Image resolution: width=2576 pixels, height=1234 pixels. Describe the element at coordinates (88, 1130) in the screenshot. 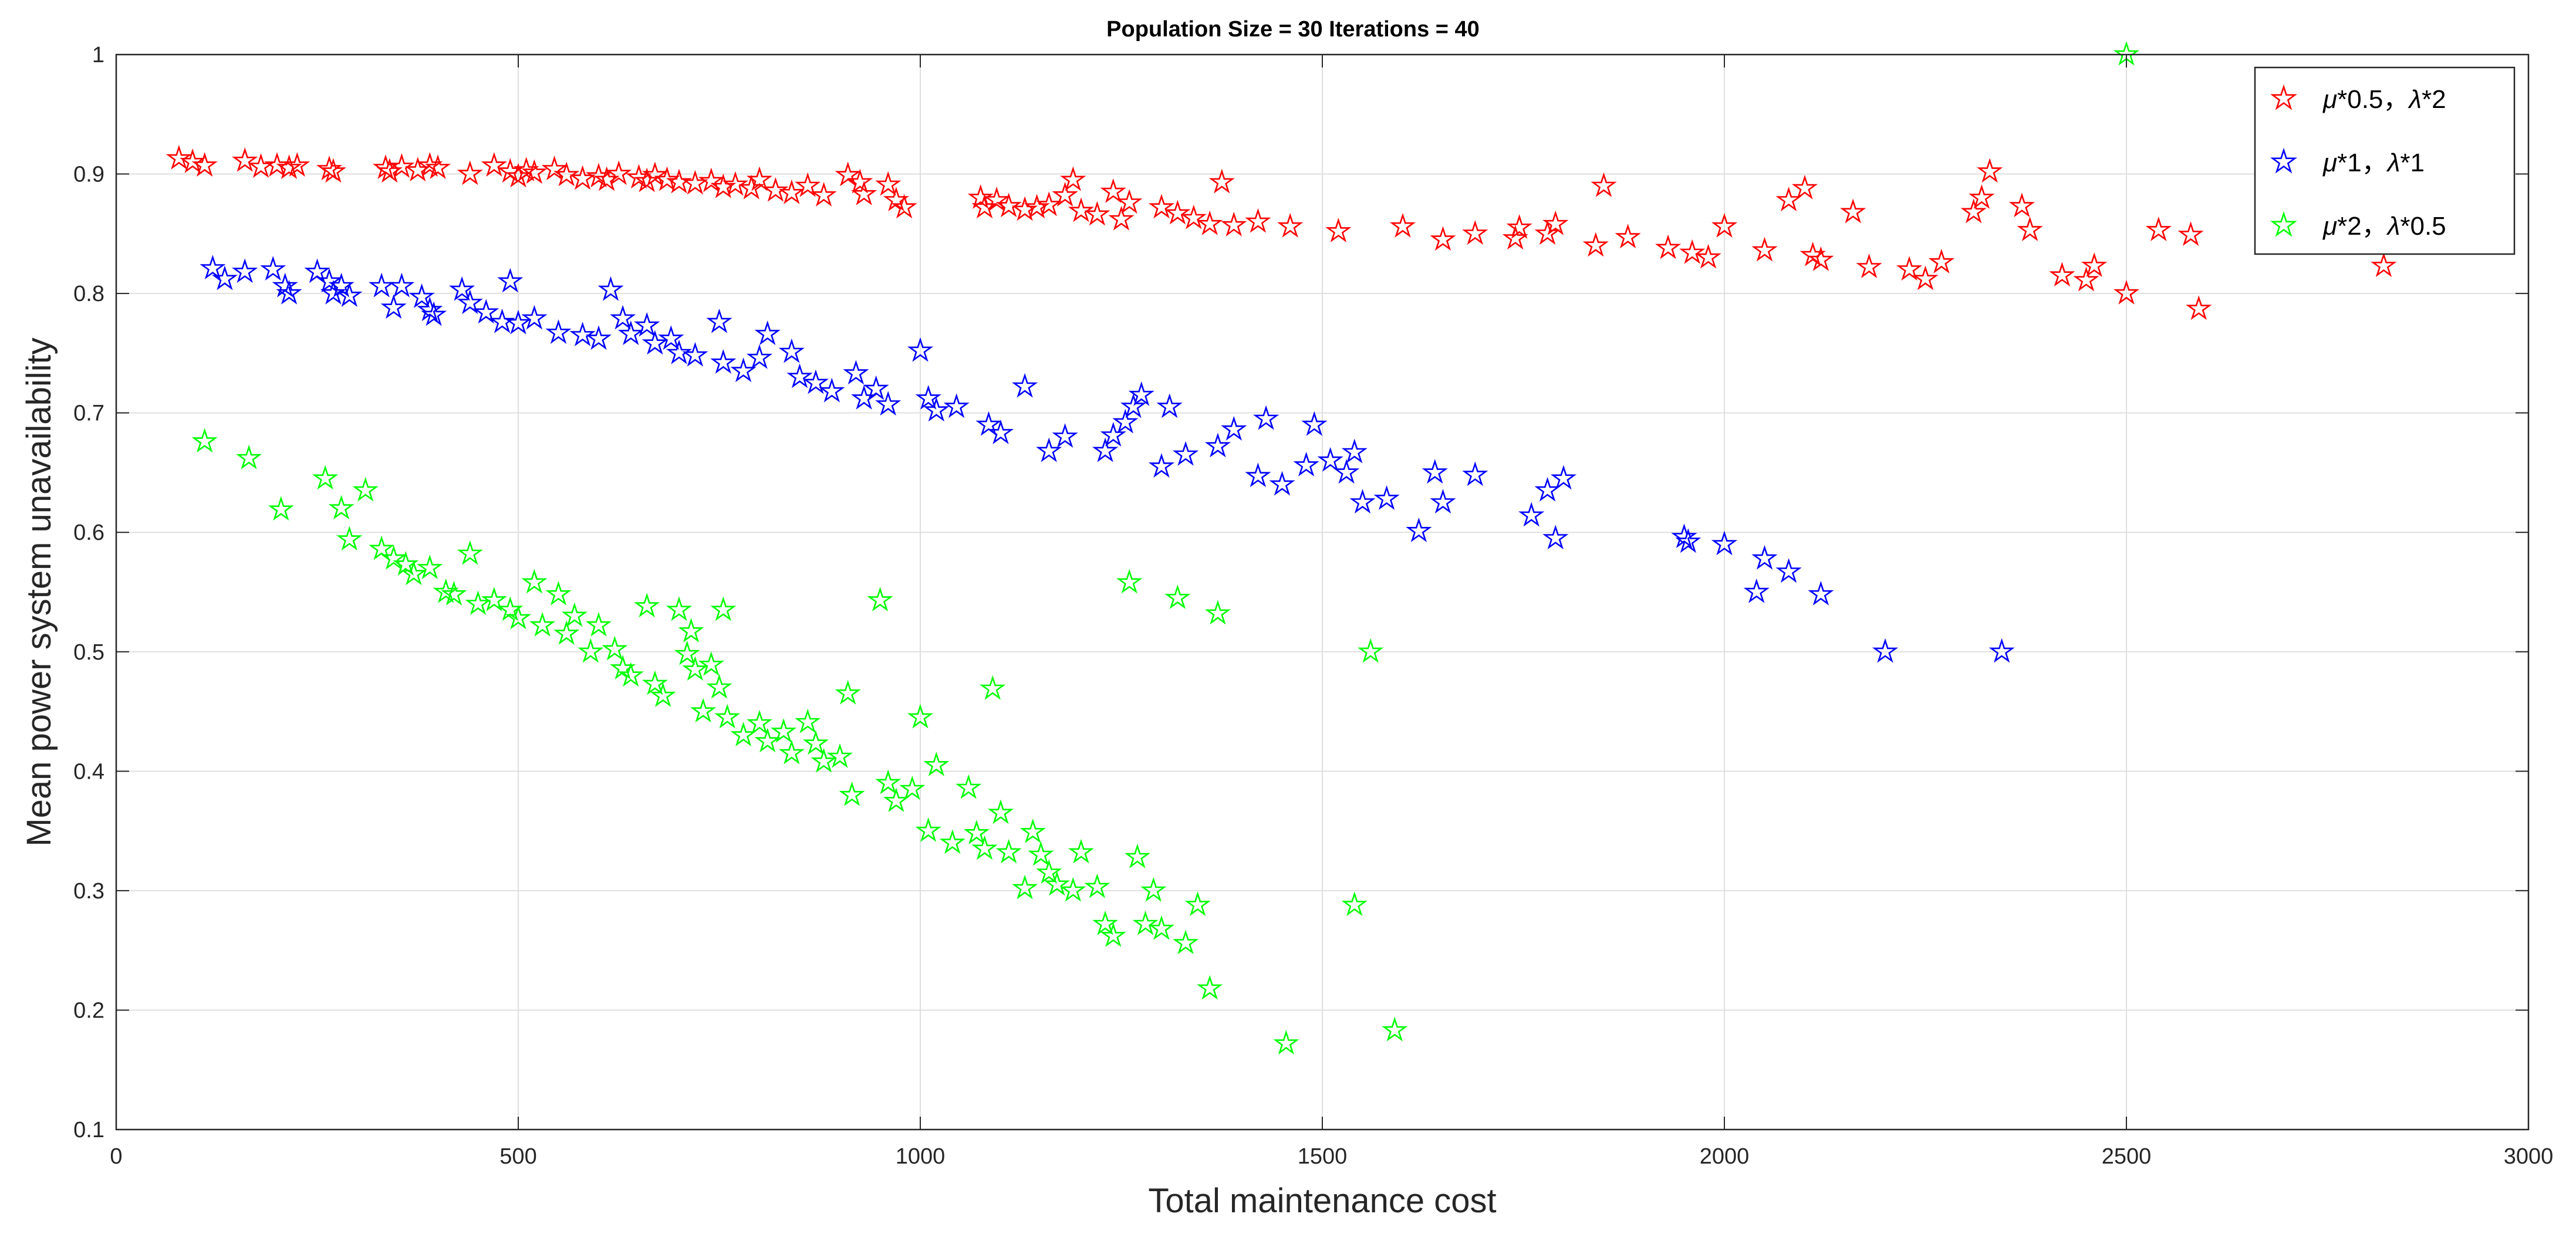

I see `y-tick-label: 0.1` at that location.